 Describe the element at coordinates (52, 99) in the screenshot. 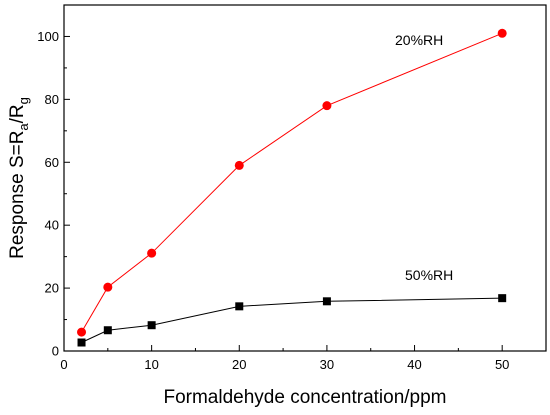

I see `y-tick-label: 80` at that location.